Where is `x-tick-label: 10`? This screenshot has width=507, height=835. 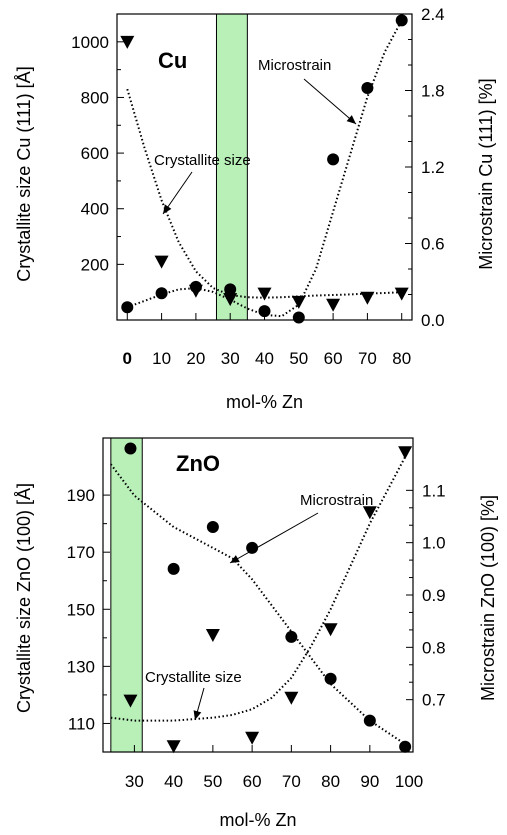
x-tick-label: 10 is located at coordinates (161, 358).